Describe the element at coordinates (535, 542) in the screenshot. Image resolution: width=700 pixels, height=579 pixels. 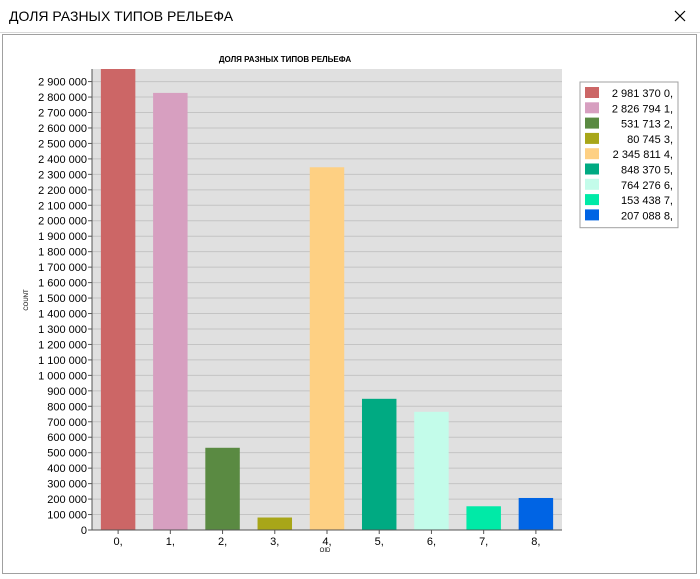
I see `x-tick-label: 8,` at that location.